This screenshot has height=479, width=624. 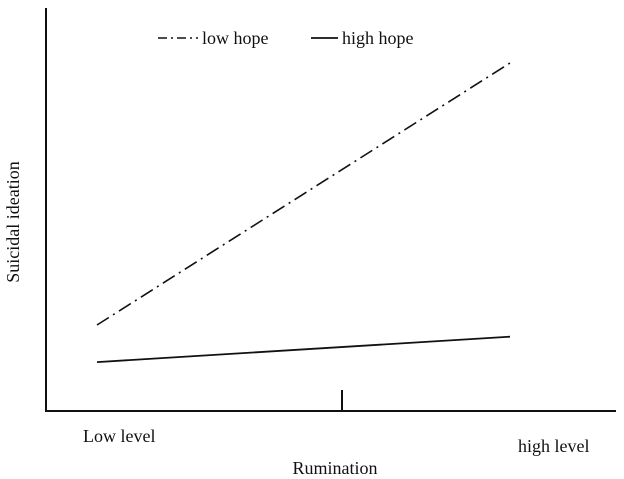 What do you see at coordinates (378, 38) in the screenshot?
I see `legend-label-high-hope: high hope` at bounding box center [378, 38].